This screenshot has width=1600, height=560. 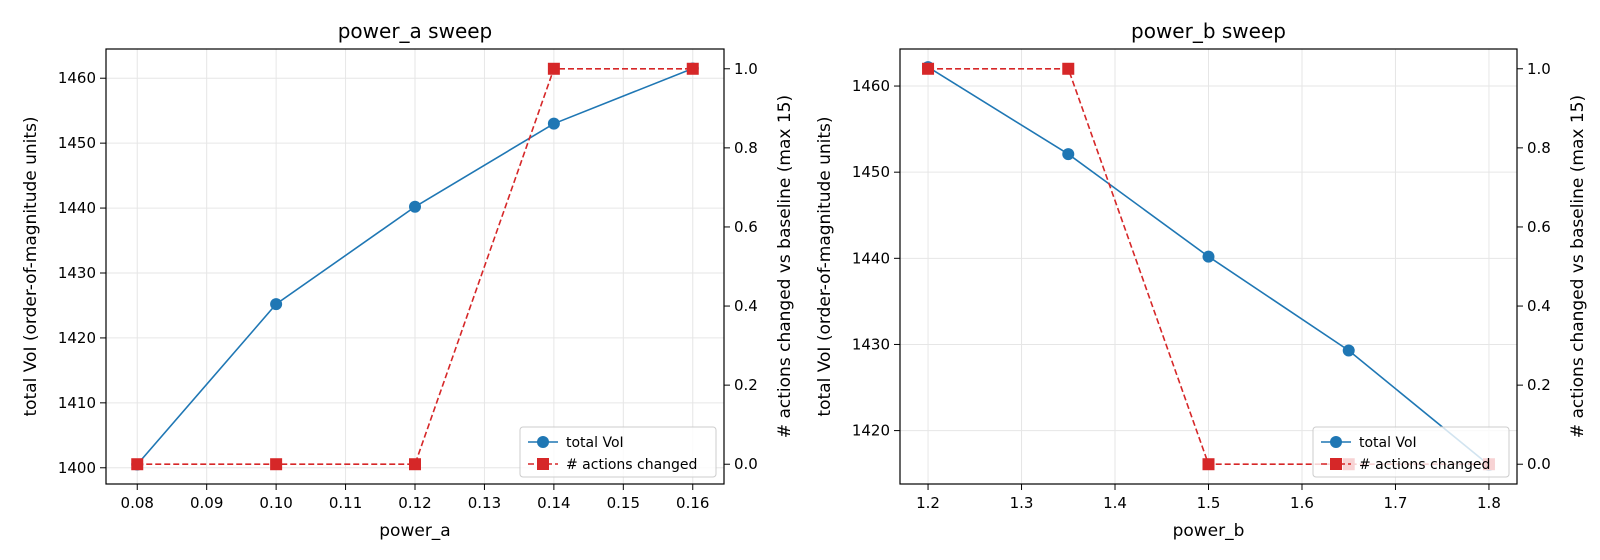 What do you see at coordinates (414, 531) in the screenshot?
I see `chart-1-x-axis-label: power_a` at bounding box center [414, 531].